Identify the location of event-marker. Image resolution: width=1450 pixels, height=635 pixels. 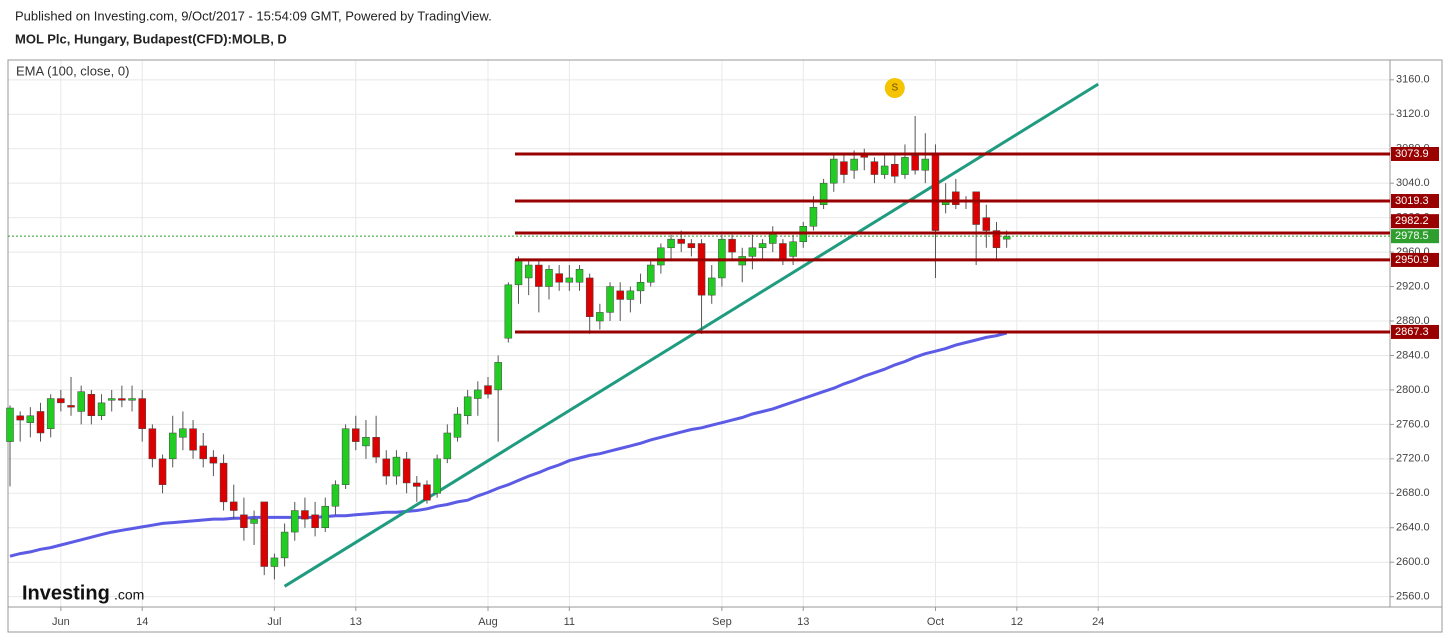
(894, 88).